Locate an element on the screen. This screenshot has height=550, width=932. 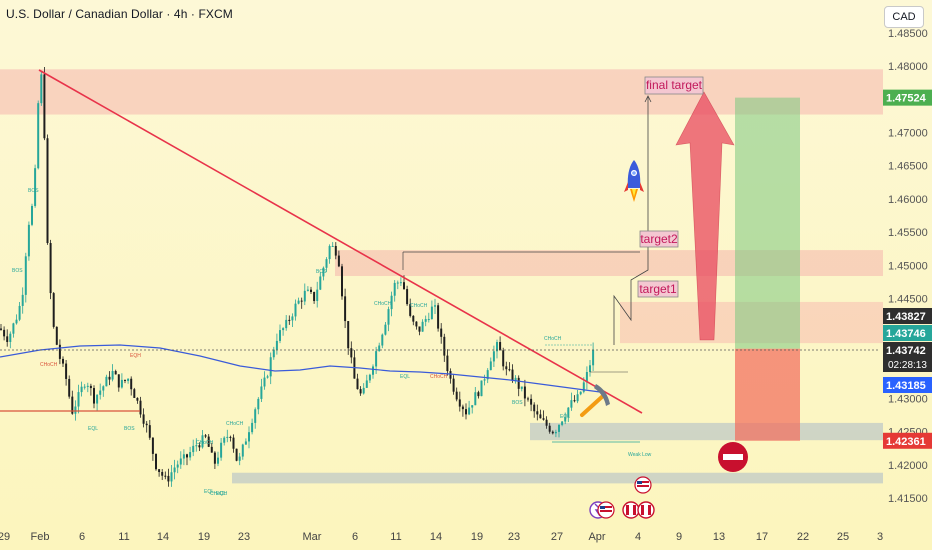
price-tick: 1.46000 is located at coordinates (908, 200).